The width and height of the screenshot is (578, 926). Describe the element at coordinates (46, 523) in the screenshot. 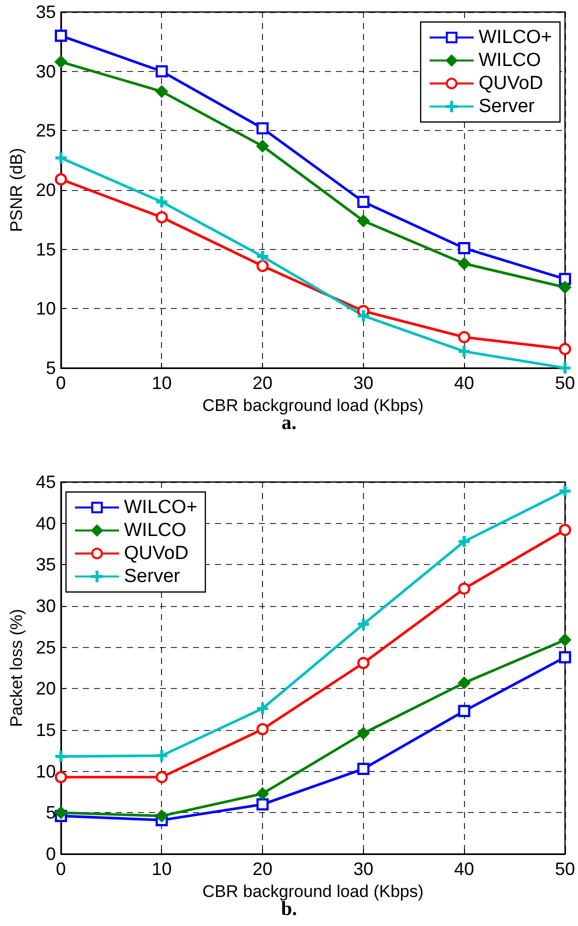

I see `y-tick-label: 40` at that location.